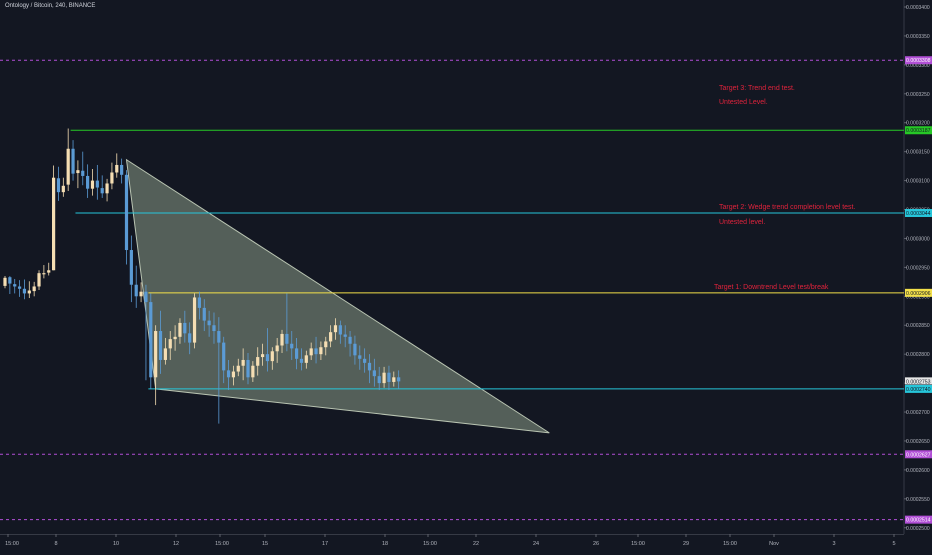 This screenshot has height=555, width=932. I want to click on y-tick-label-12: 0.0002800, so click(918, 355).